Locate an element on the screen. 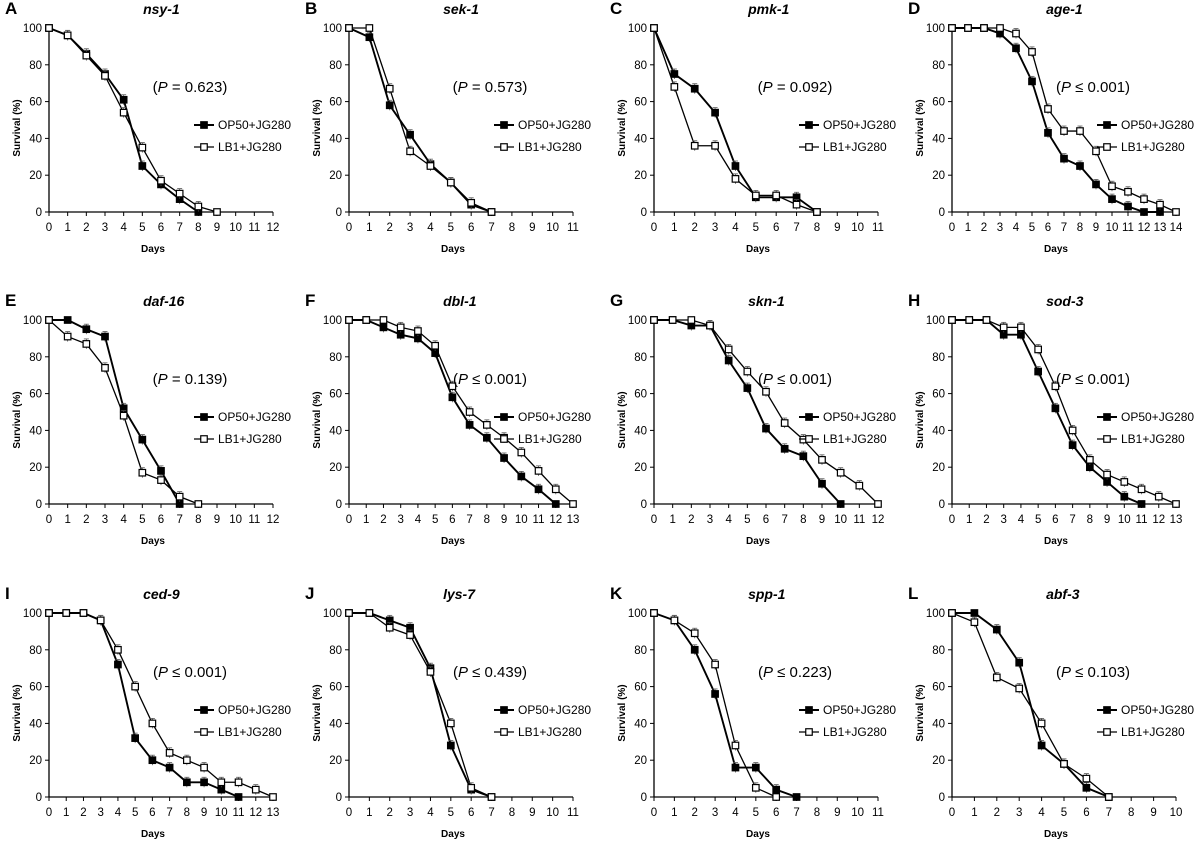 The width and height of the screenshot is (1195, 855). x-tick-label: 3 is located at coordinates (715, 813).